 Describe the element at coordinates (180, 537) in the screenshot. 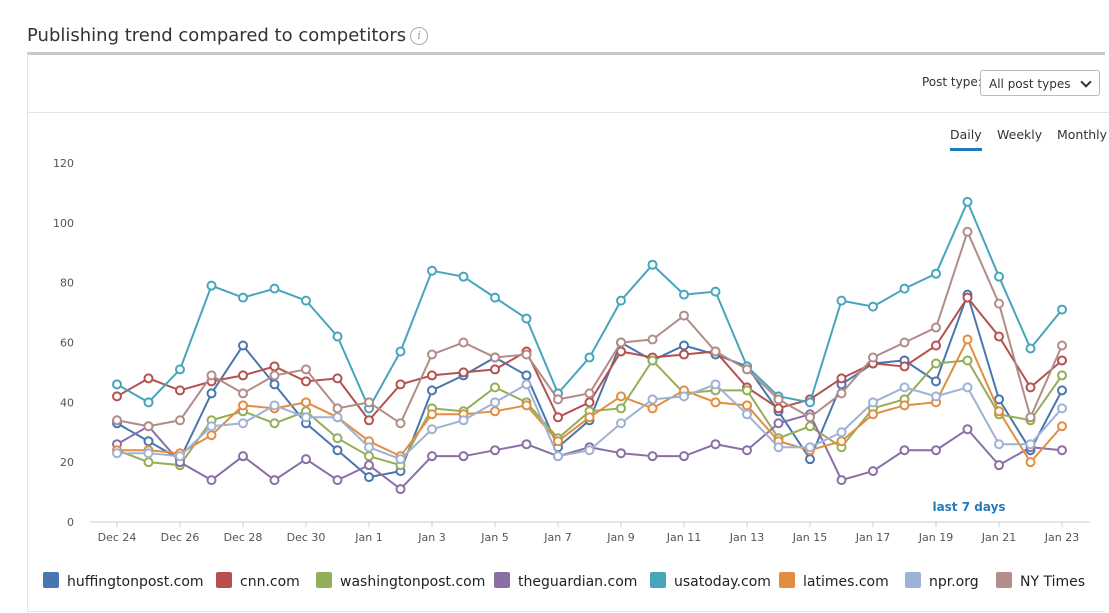

I see `x-tick-label: Dec 26` at that location.